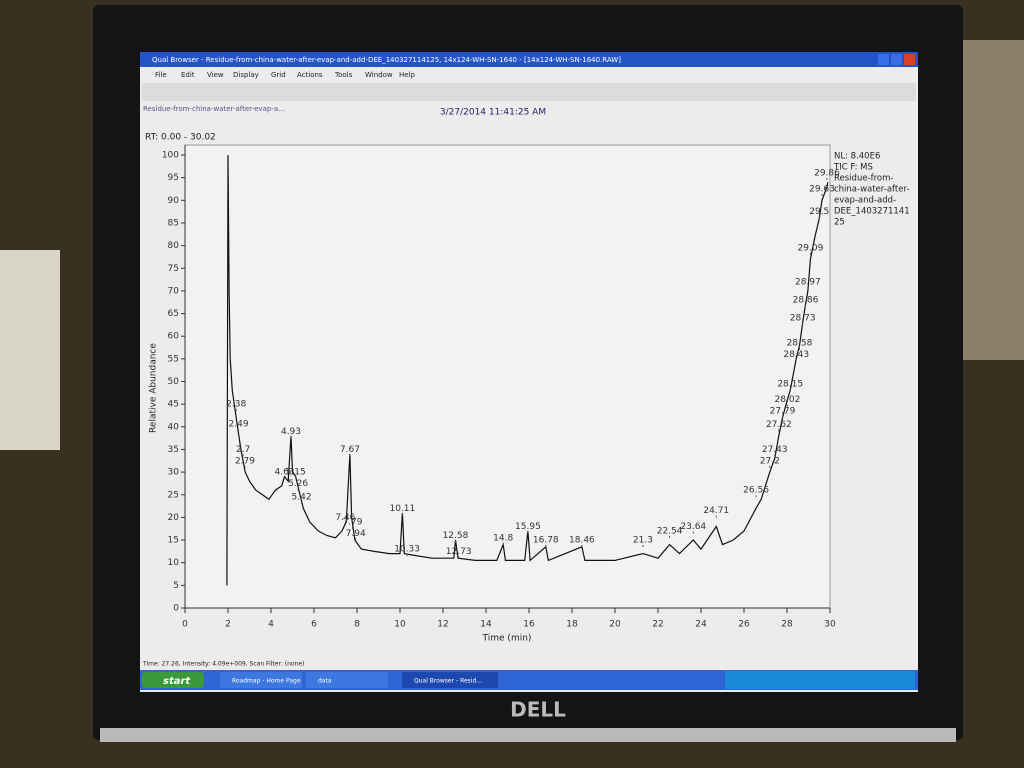 The height and width of the screenshot is (768, 1024). Describe the element at coordinates (865, 201) in the screenshot. I see `info-line: evap-and-add-` at that location.